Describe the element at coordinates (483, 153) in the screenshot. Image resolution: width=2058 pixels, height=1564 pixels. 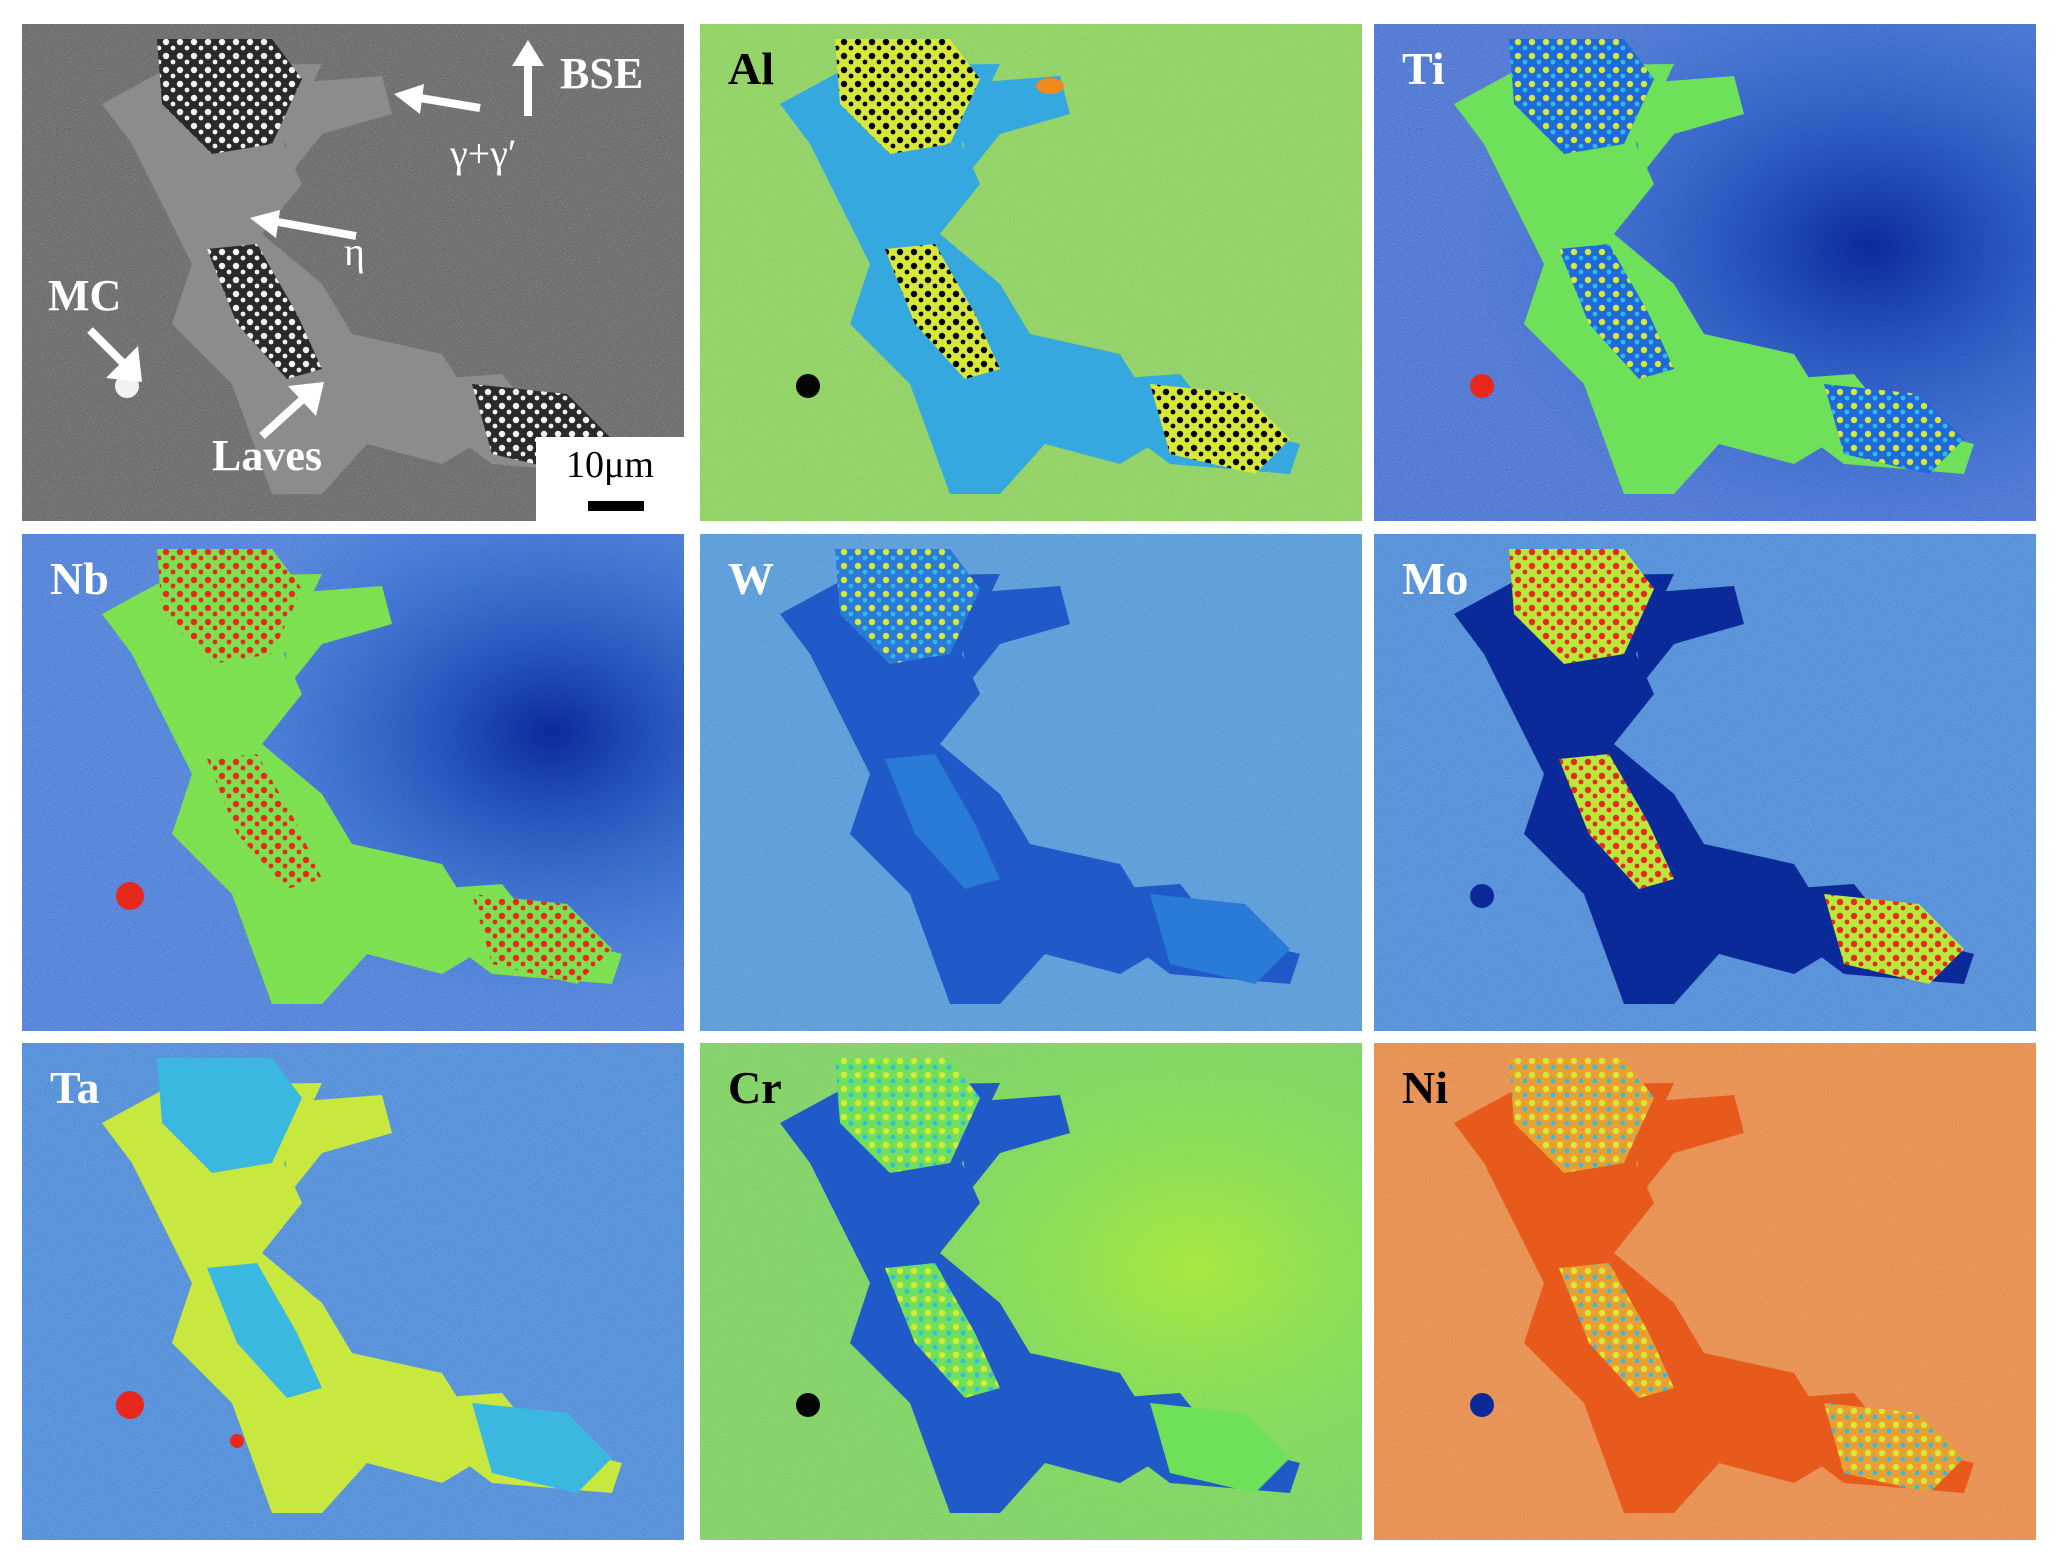
I see `gamma-annotation: γ+γ′` at that location.